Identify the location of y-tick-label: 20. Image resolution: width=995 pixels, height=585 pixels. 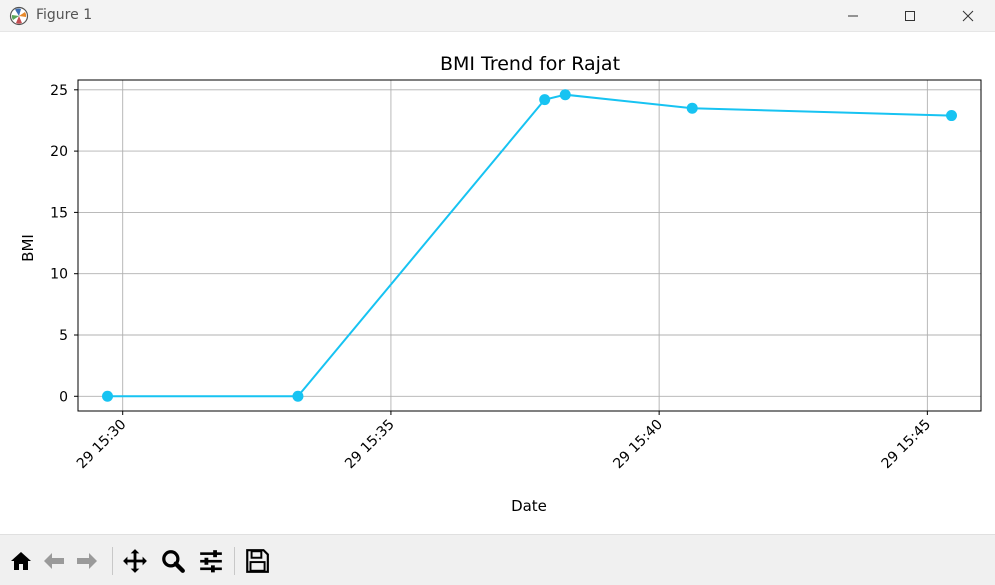
(59, 152).